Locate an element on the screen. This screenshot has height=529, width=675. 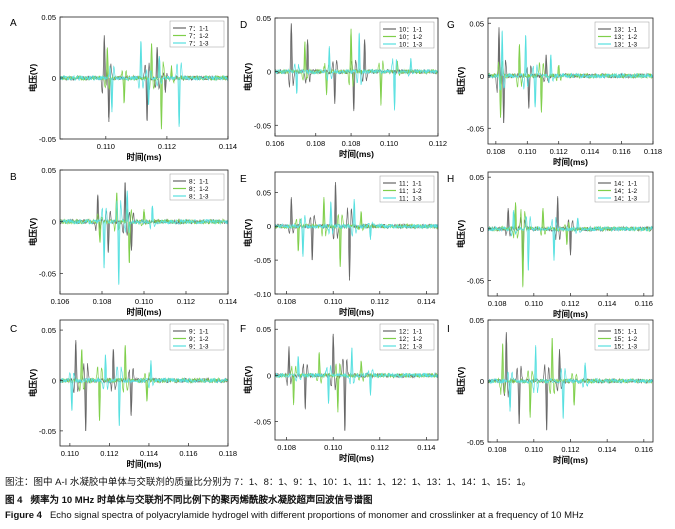
legend: 10：1-110：1-210：1-3 is located at coordinates (407, 35).